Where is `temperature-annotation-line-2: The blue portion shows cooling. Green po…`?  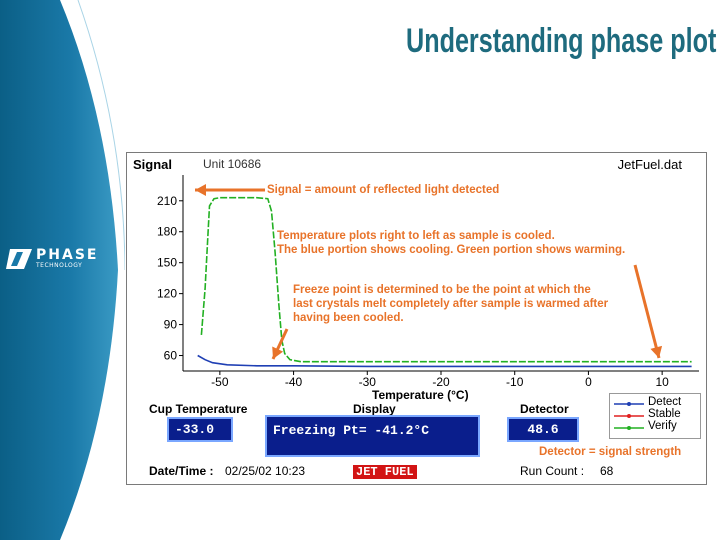
temperature-annotation-line-2: The blue portion shows cooling. Green po… is located at coordinates (451, 250).